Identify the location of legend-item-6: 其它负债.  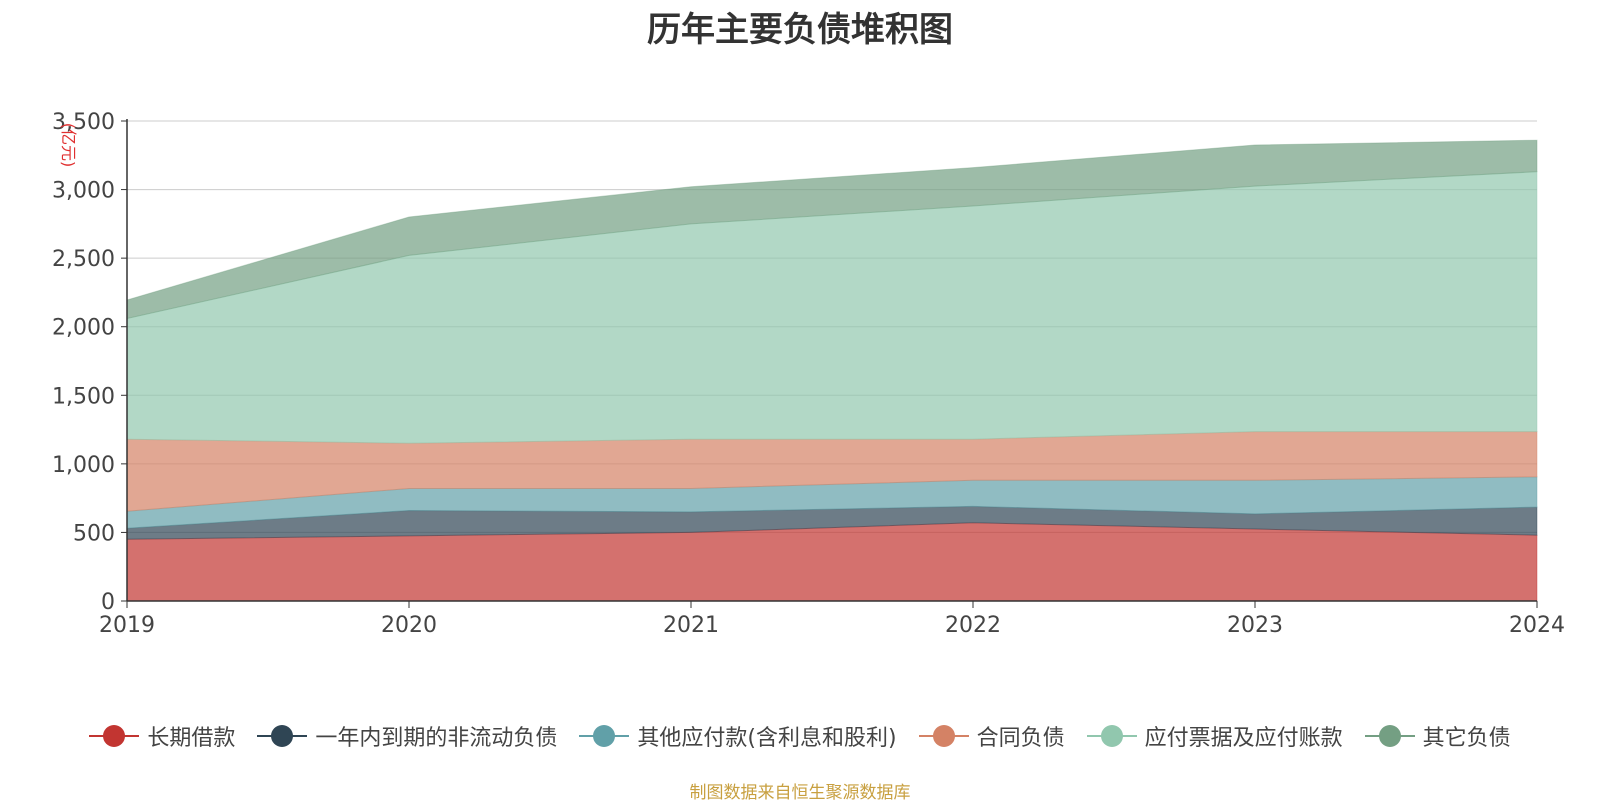
(1437, 736).